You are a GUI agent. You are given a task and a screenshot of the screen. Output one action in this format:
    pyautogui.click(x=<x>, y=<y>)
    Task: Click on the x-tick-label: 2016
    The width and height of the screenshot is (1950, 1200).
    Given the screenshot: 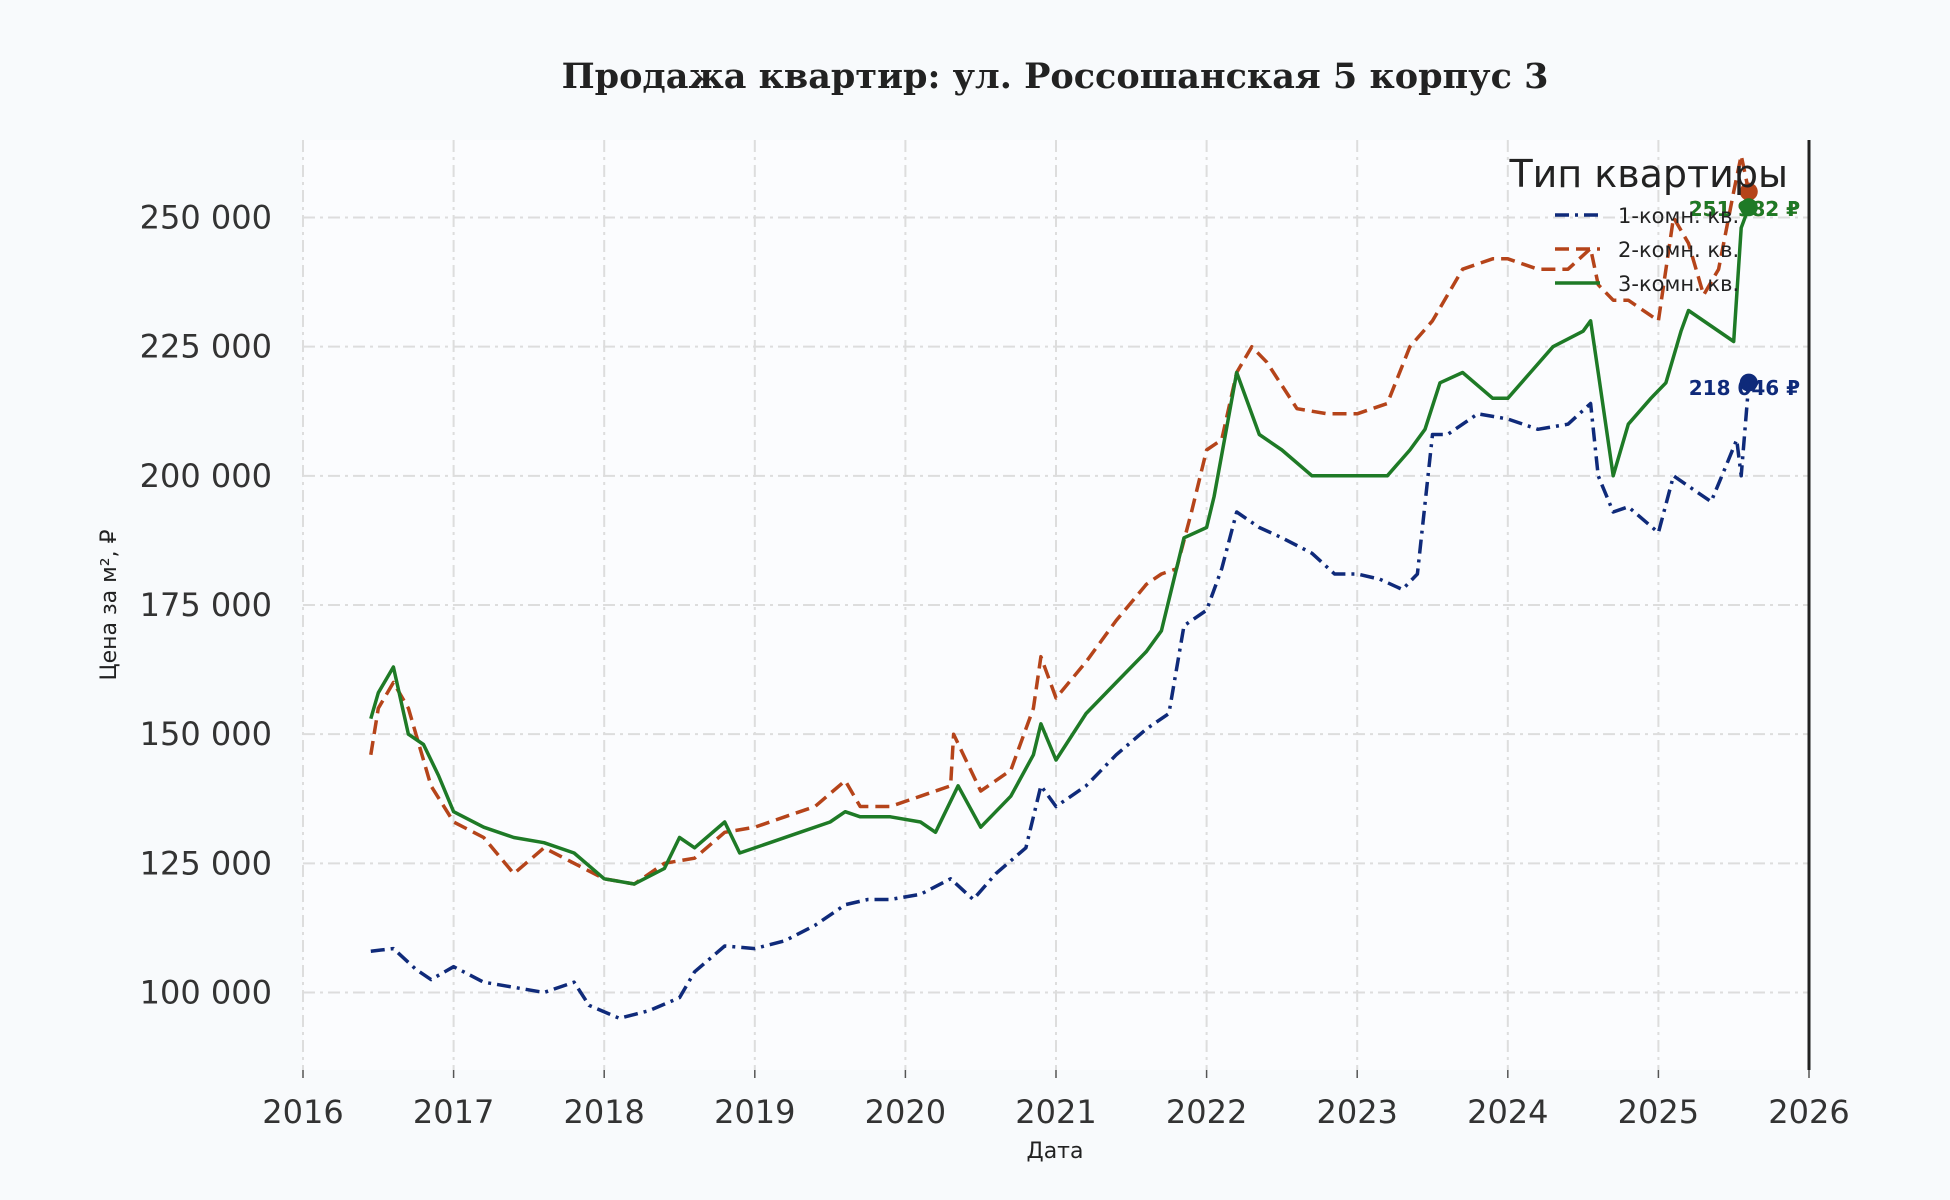 What is the action you would take?
    pyautogui.click(x=302, y=1112)
    